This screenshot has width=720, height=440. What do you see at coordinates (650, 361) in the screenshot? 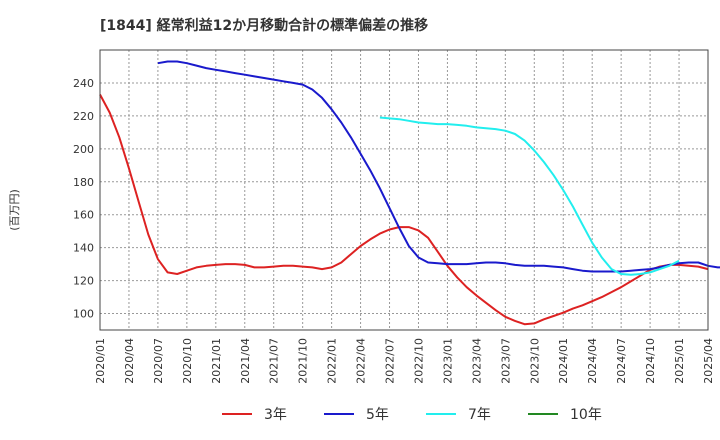
I see `x-tick-label: 2024/10` at bounding box center [650, 361].